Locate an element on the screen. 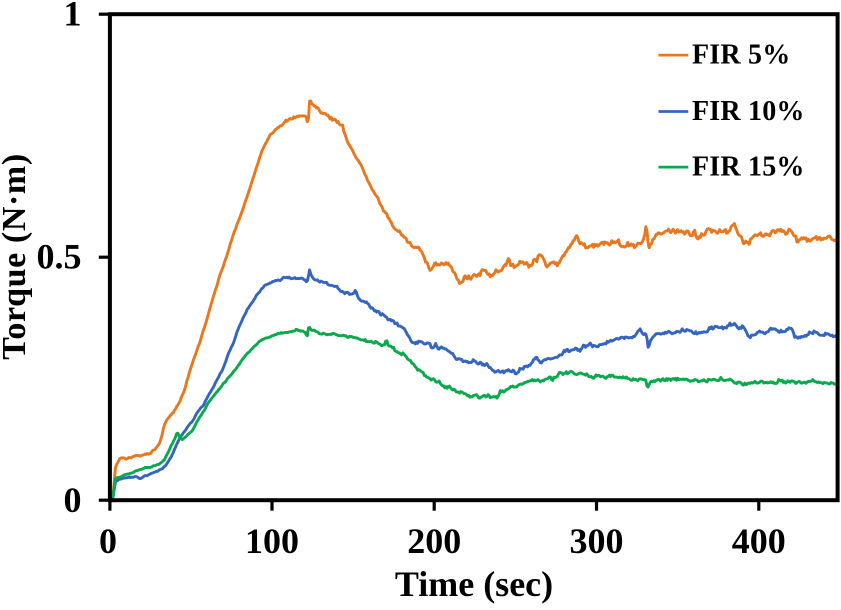 This screenshot has height=610, width=841. svg-text: 100 is located at coordinates (272, 541).